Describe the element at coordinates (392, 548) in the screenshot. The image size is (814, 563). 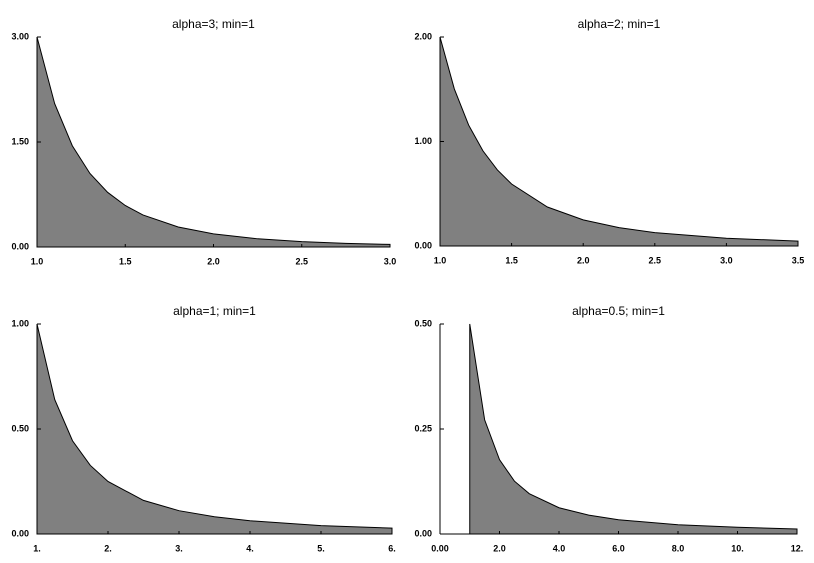
I see `x-tick-label: 6.` at that location.